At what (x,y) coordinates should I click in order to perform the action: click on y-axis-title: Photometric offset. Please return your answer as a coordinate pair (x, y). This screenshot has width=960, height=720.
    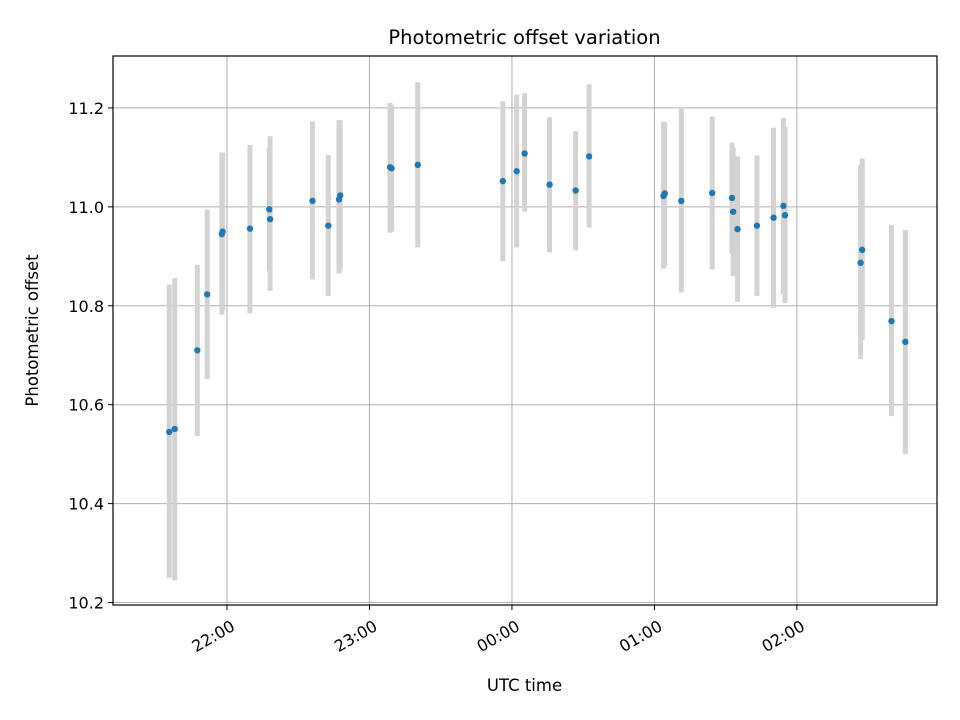
    Looking at the image, I should click on (32, 330).